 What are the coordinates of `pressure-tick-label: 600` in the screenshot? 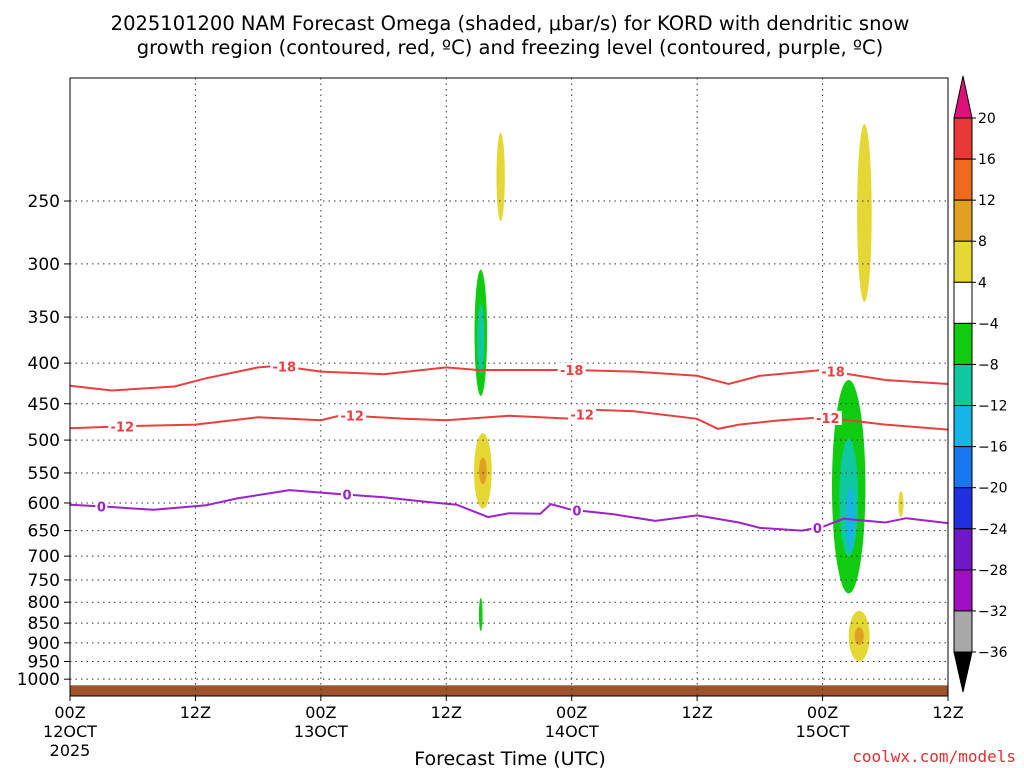 It's located at (44, 504).